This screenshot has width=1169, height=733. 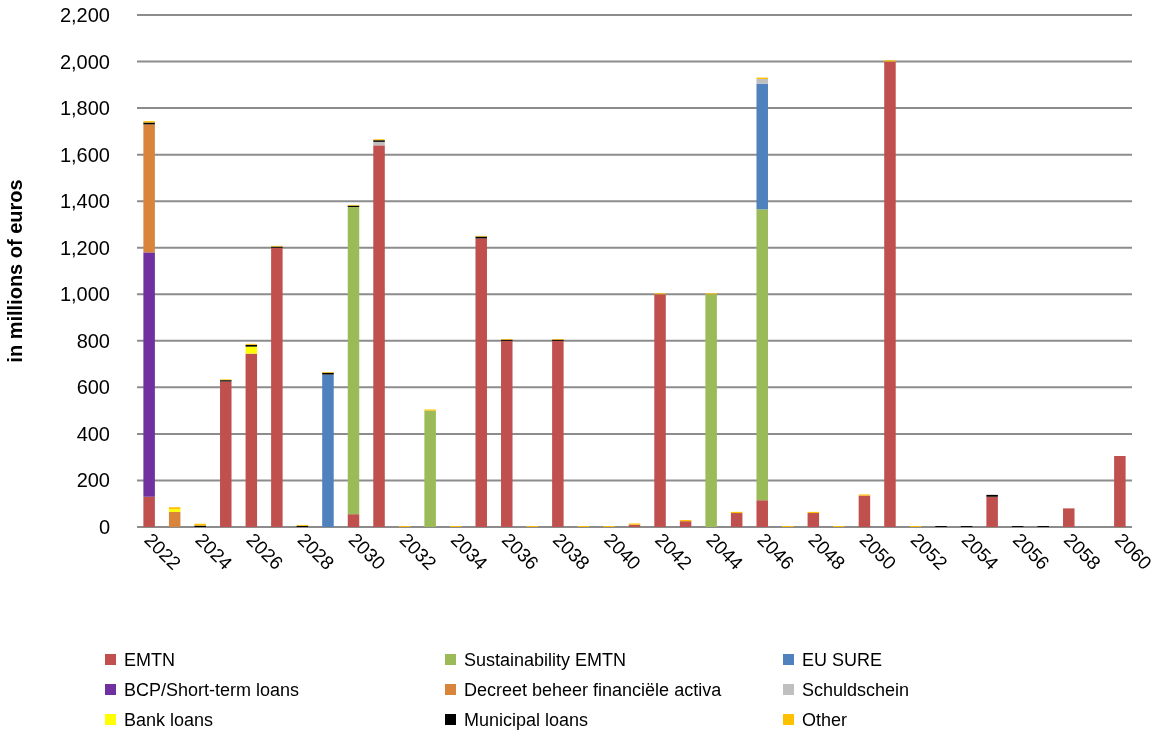 What do you see at coordinates (526, 720) in the screenshot?
I see `legend-label: Municipal loans` at bounding box center [526, 720].